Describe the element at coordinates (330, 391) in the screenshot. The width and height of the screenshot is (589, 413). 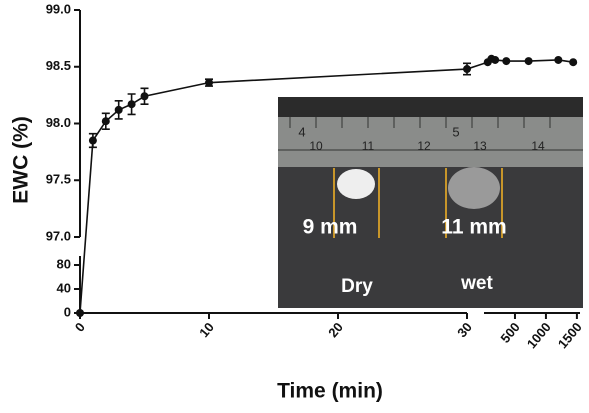
I see `x-axis-title: Time (min)` at that location.